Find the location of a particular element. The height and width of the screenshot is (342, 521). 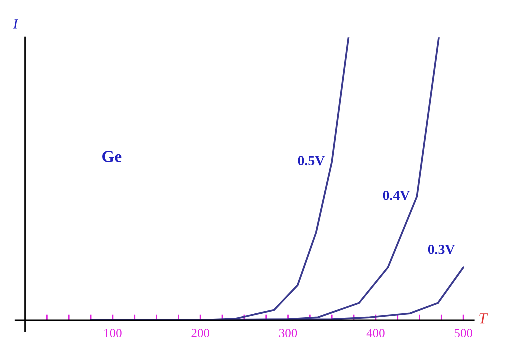

annotation: Ge is located at coordinates (112, 156).